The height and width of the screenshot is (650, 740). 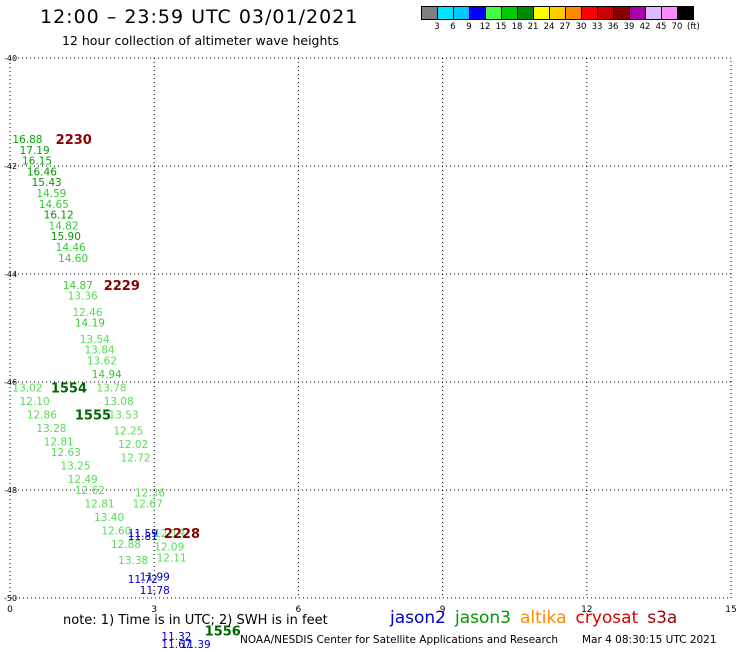 What do you see at coordinates (597, 27) in the screenshot?
I see `color-scale-label: 33` at bounding box center [597, 27].